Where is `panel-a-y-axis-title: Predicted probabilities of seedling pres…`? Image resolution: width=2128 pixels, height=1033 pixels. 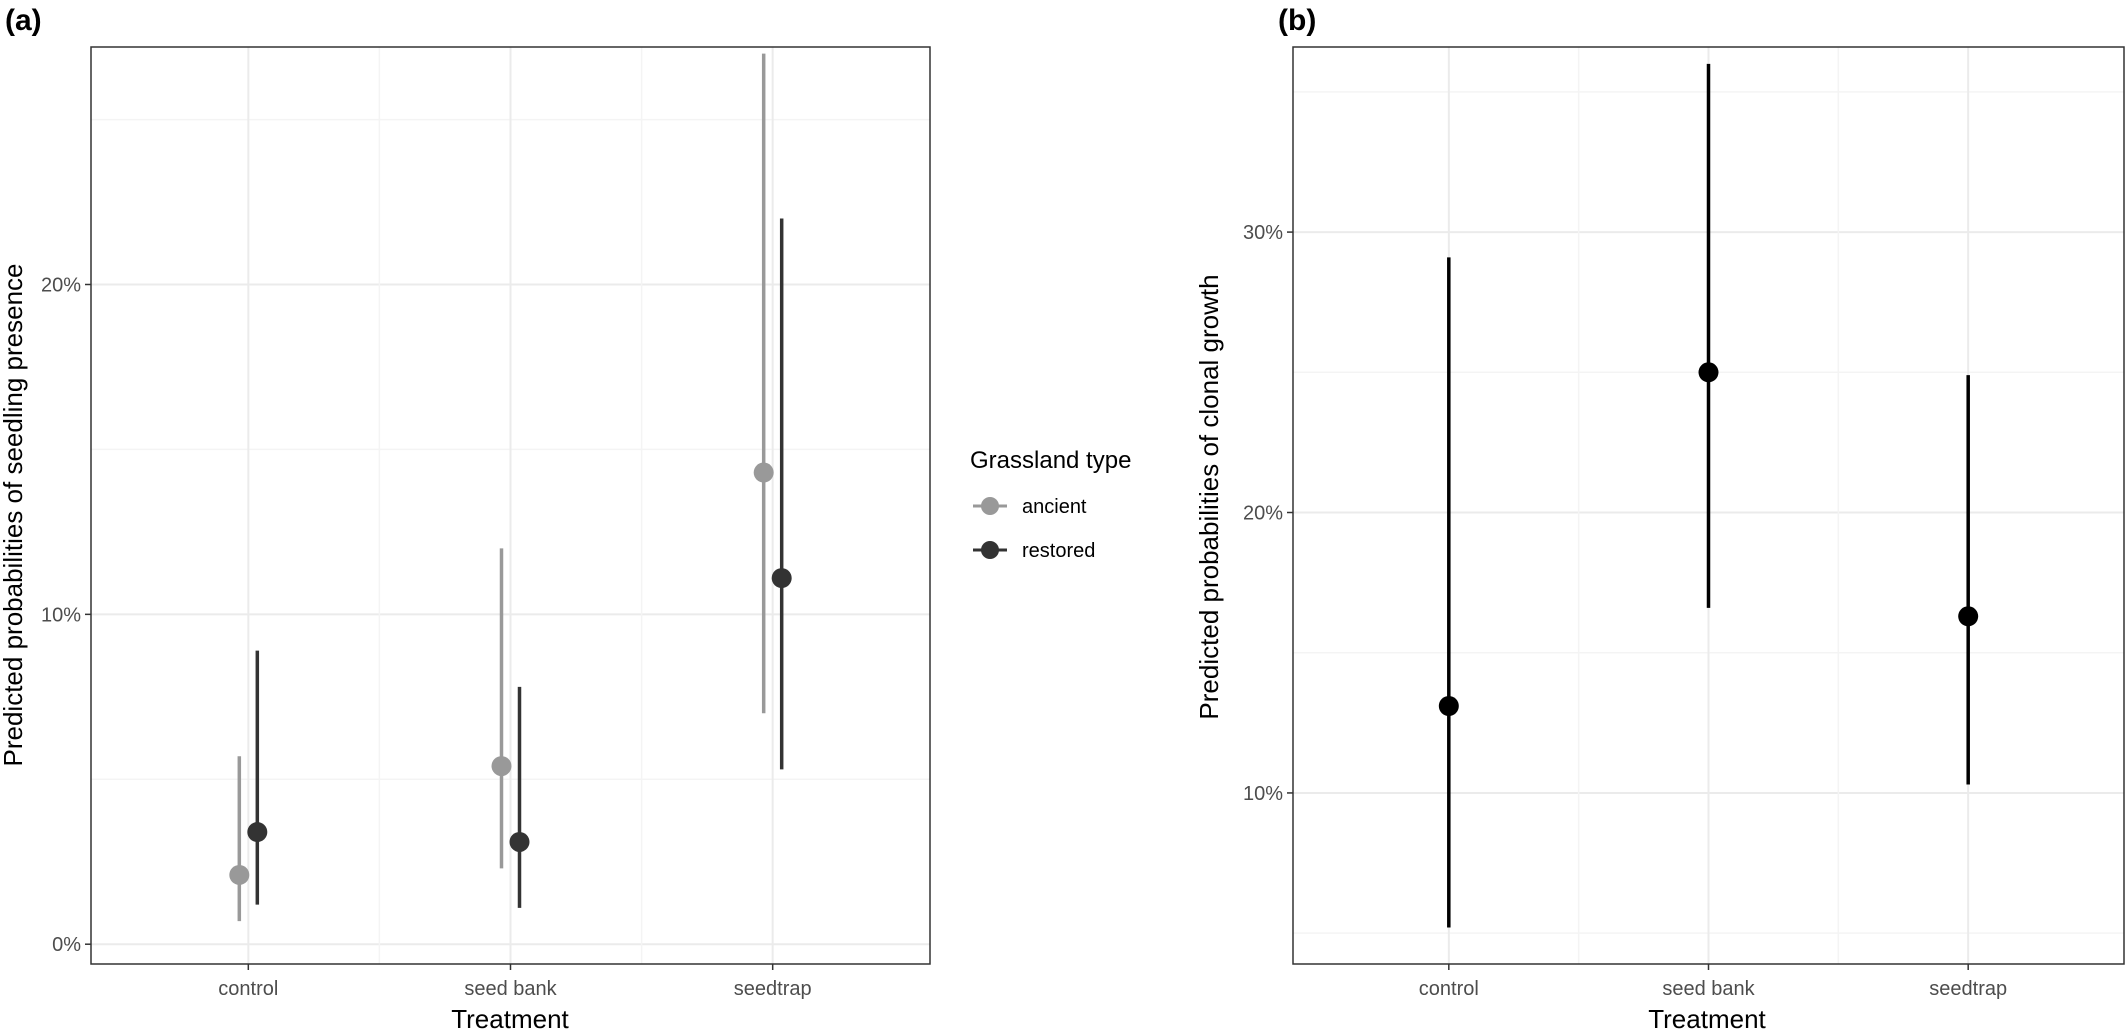
panel-a-y-axis-title: Predicted probabilities of seedling pres… is located at coordinates (14, 515).